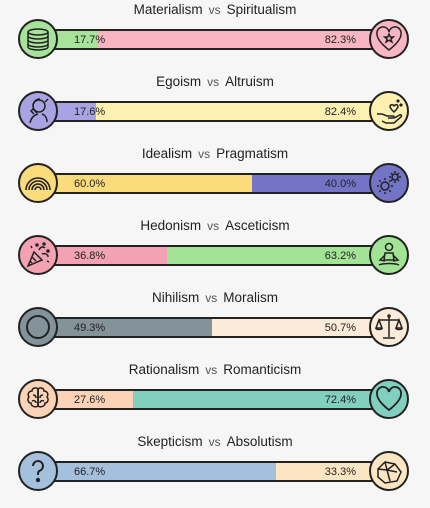 Image resolution: width=430 pixels, height=508 pixels. I want to click on coins-icon, so click(38, 39).